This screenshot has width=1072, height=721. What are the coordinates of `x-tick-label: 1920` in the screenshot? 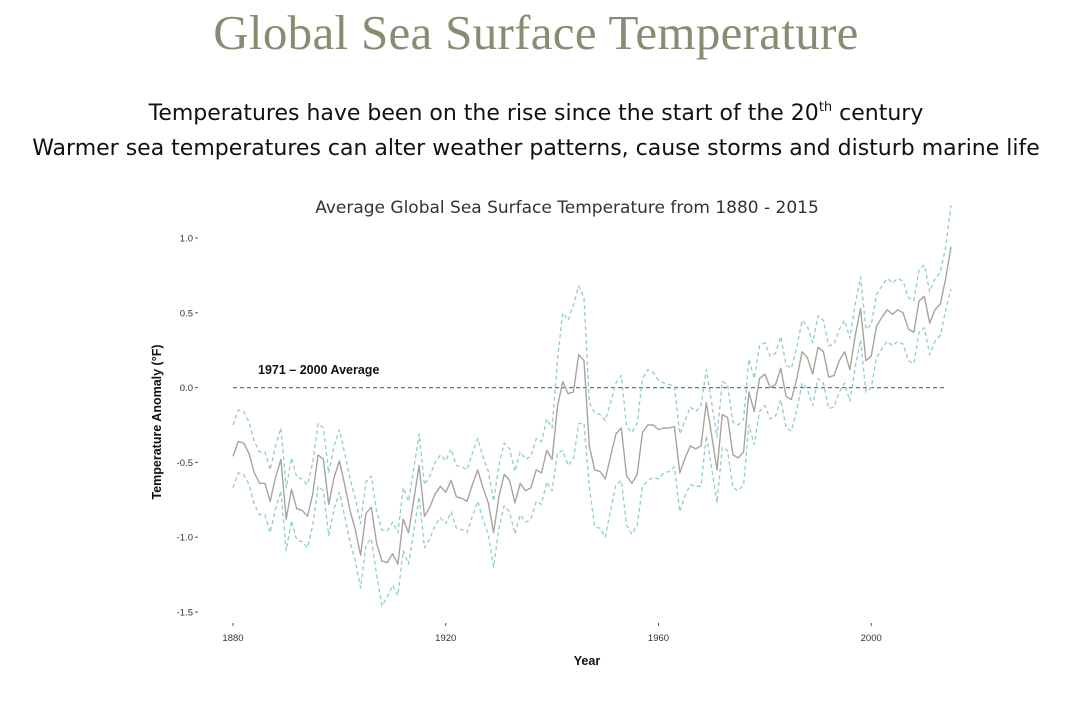 It's located at (445, 638).